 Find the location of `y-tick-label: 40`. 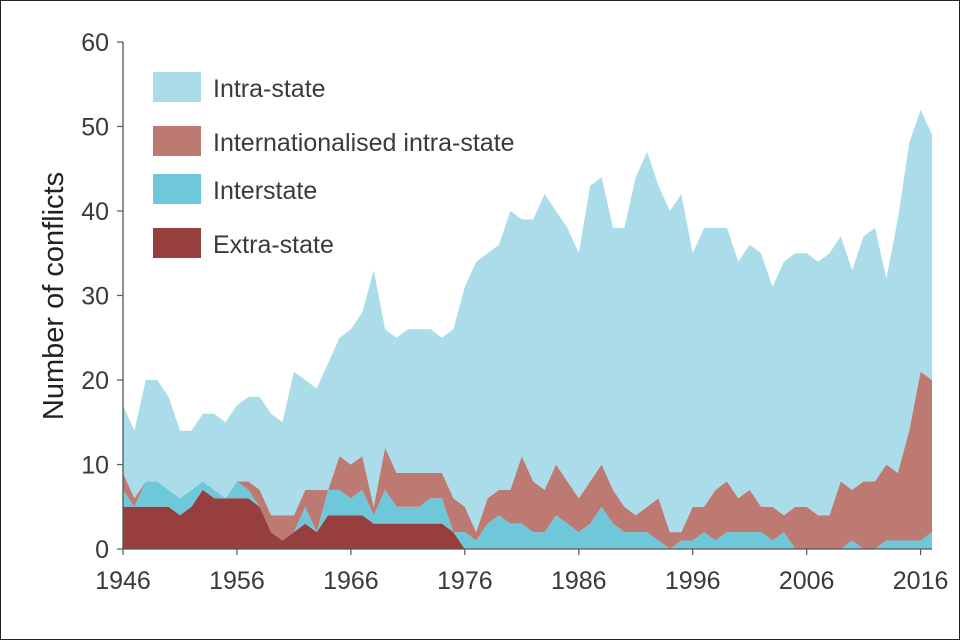

y-tick-label: 40 is located at coordinates (95, 212).